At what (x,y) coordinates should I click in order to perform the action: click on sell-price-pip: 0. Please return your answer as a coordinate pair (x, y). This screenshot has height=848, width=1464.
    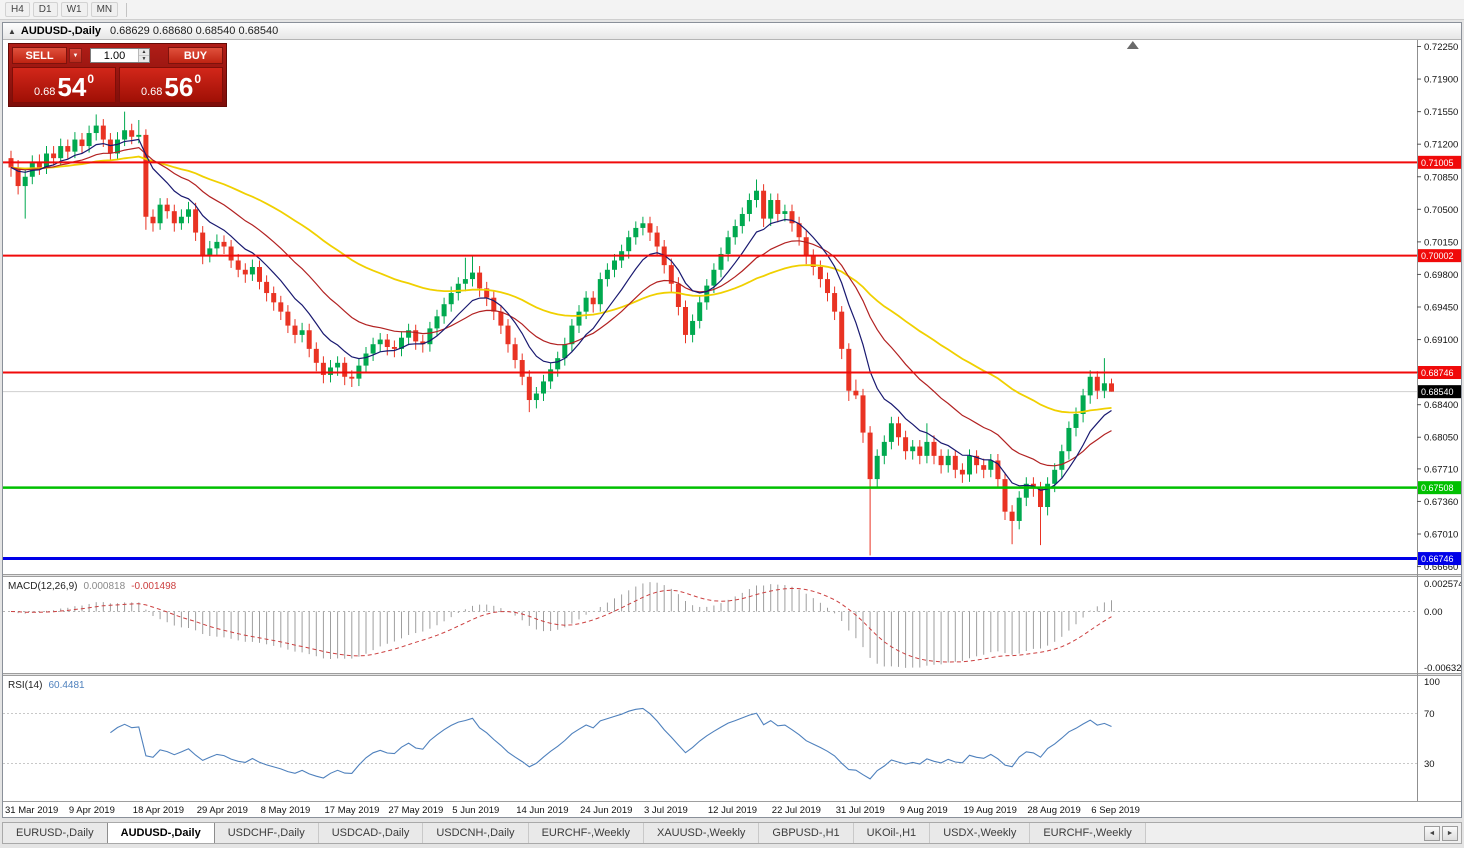
    Looking at the image, I should click on (91, 79).